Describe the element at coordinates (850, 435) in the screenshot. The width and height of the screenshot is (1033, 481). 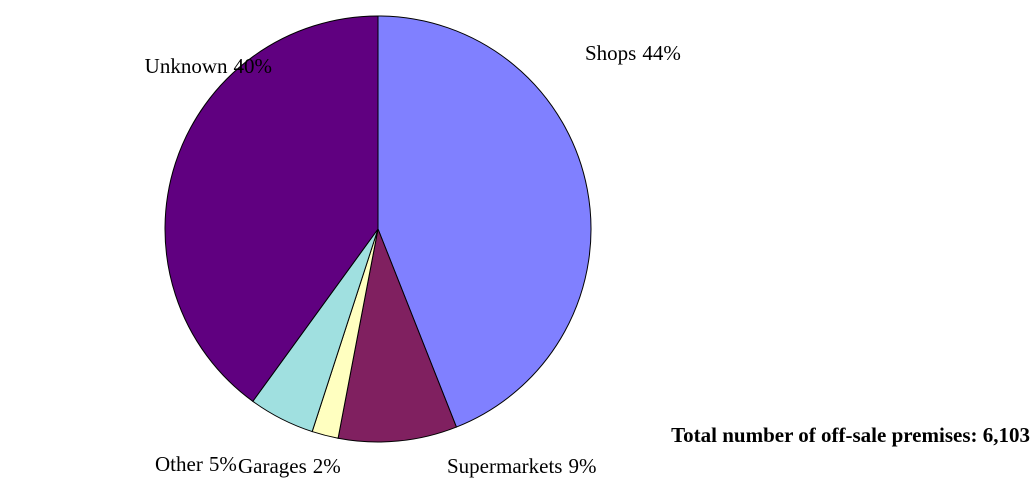
I see `annotation: Total number of off-sale premises: 6,103` at that location.